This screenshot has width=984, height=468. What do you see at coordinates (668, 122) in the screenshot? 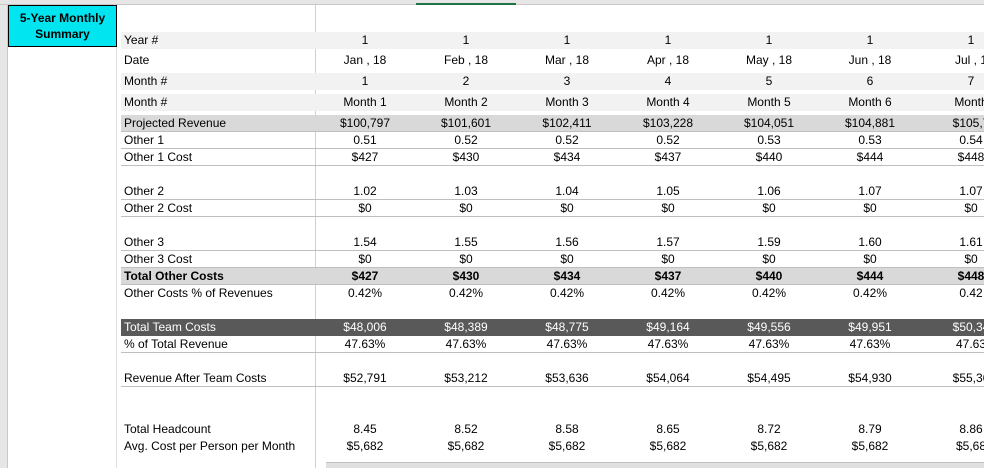
I see `cell-value: $103,228` at bounding box center [668, 122].